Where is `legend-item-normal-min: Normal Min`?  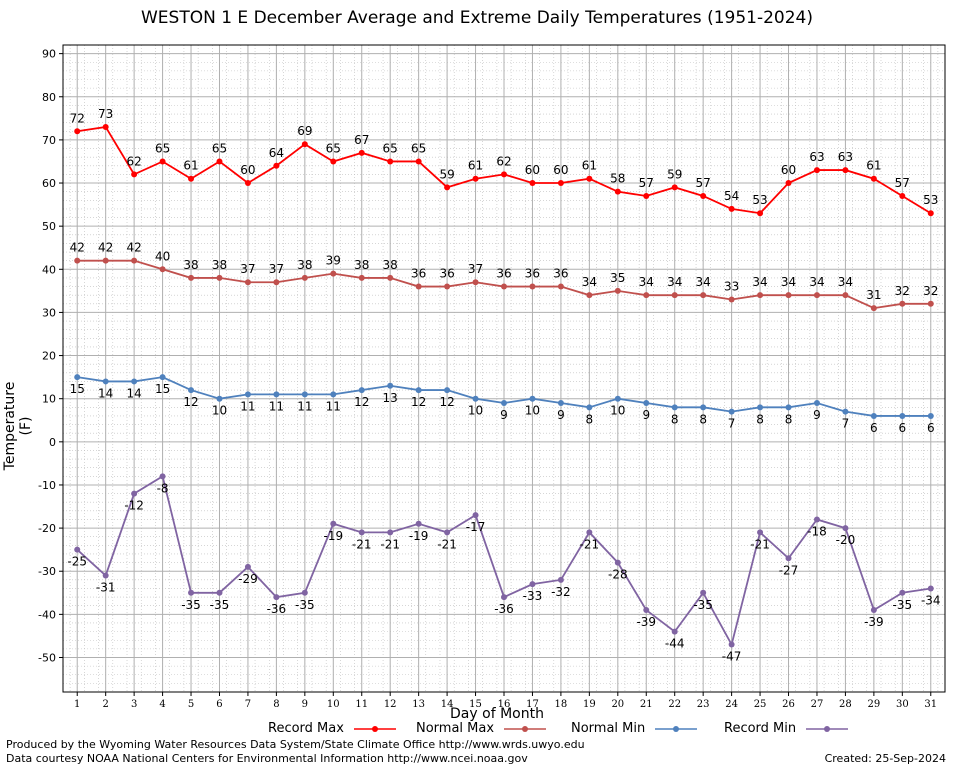 legend-item-normal-min: Normal Min is located at coordinates (636, 728).